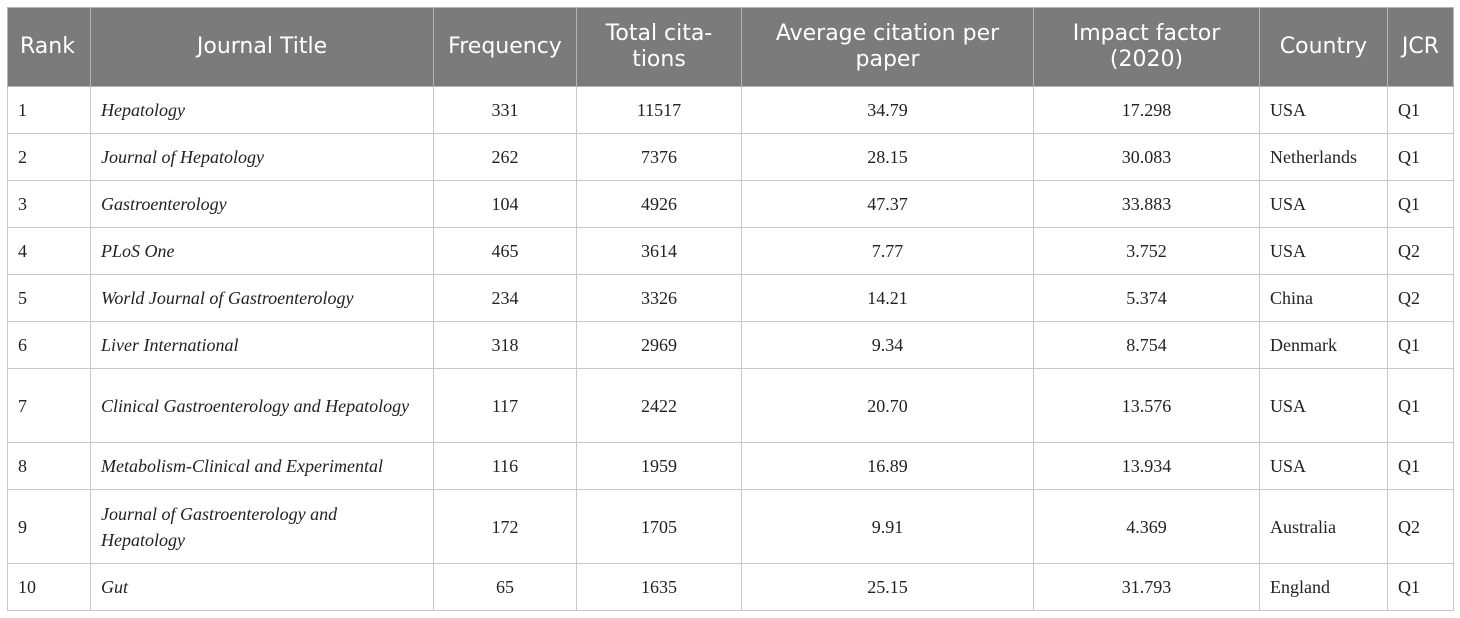 Image resolution: width=1460 pixels, height=618 pixels. What do you see at coordinates (1146, 466) in the screenshot?
I see `impact-factor-cell: 13.934` at bounding box center [1146, 466].